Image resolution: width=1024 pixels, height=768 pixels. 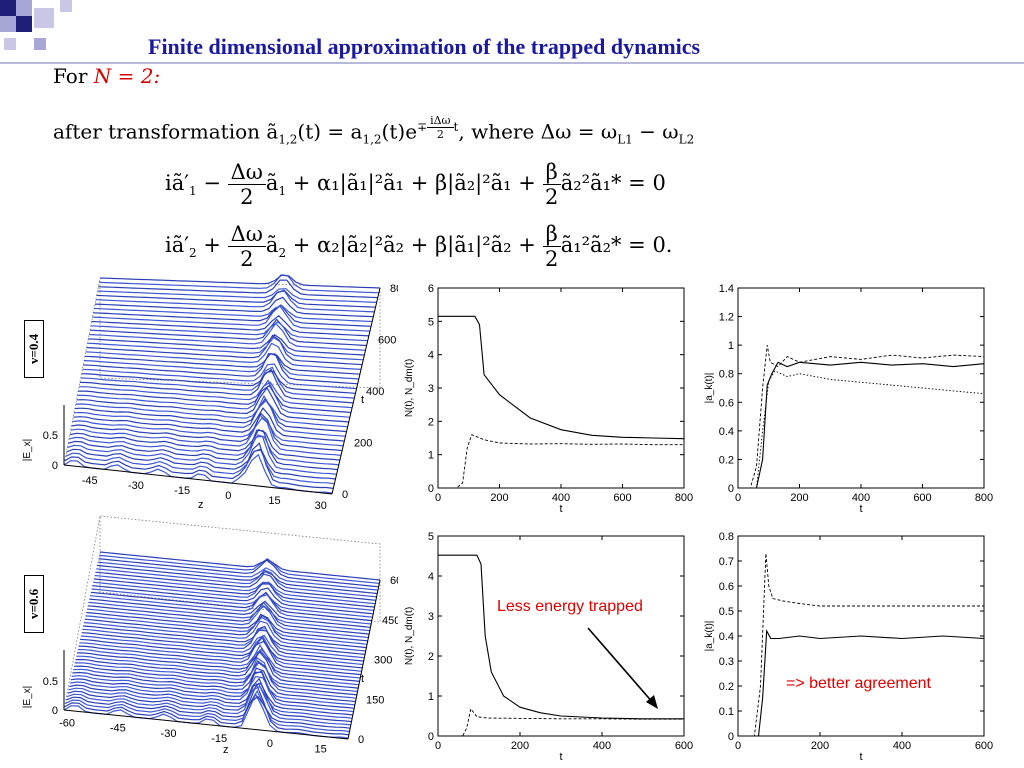 What do you see at coordinates (50, 682) in the screenshot?
I see `amp-tick-label: 0.5` at bounding box center [50, 682].